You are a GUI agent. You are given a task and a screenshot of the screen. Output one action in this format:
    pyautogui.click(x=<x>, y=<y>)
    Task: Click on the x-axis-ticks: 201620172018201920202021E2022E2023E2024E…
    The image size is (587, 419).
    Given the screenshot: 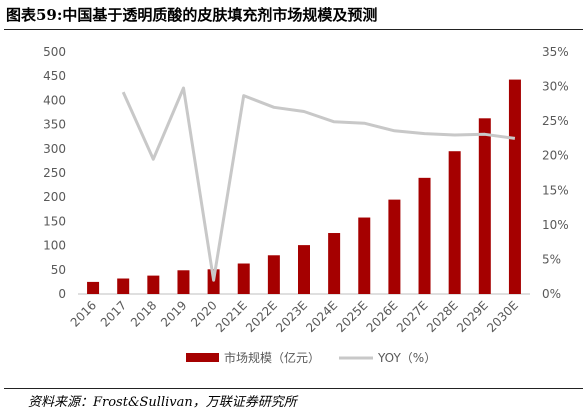 What is the action you would take?
    pyautogui.click(x=294, y=316)
    